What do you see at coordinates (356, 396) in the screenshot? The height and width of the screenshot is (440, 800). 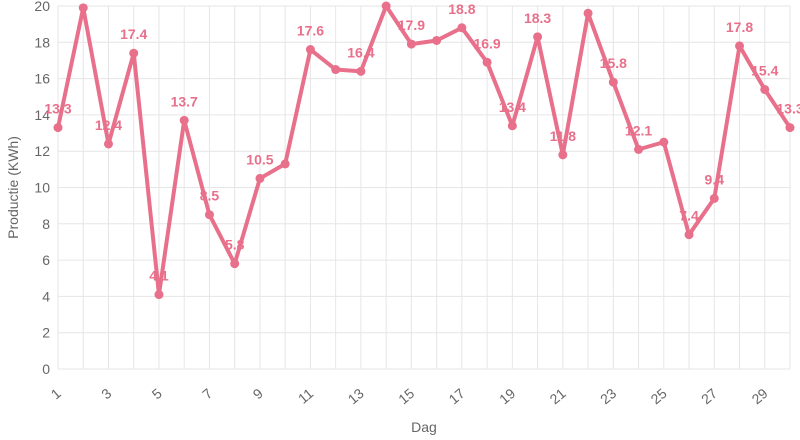 I see `x-tick-label: 13` at bounding box center [356, 396].